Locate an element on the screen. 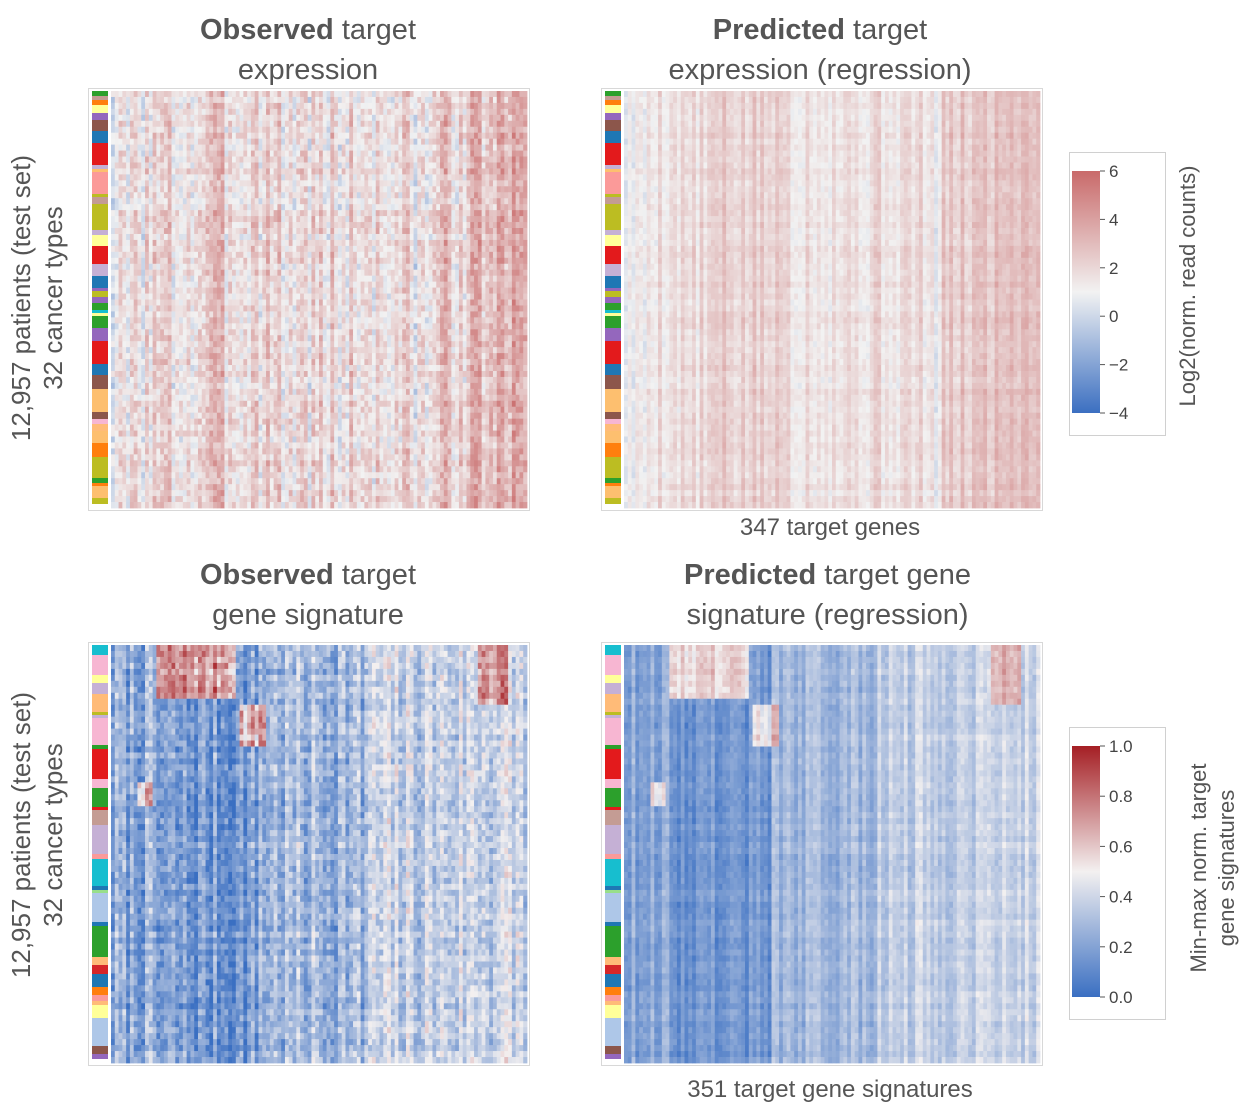 The height and width of the screenshot is (1106, 1239). colorbar-tick-label: 0.8 is located at coordinates (1121, 796).